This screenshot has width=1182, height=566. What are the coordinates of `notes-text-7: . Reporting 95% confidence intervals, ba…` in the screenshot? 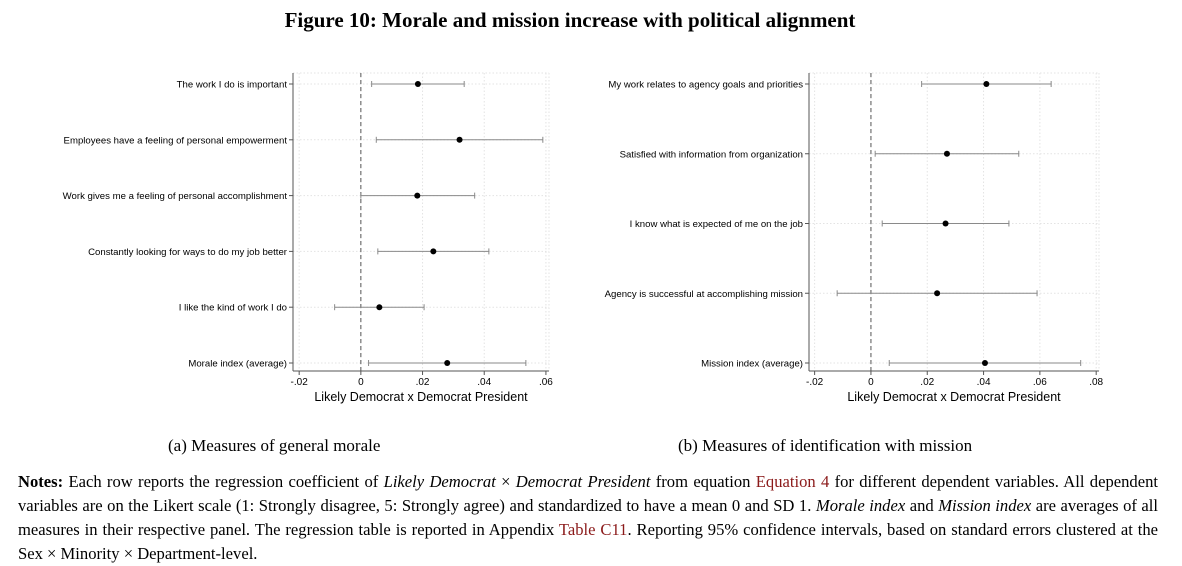 It's located at (588, 541).